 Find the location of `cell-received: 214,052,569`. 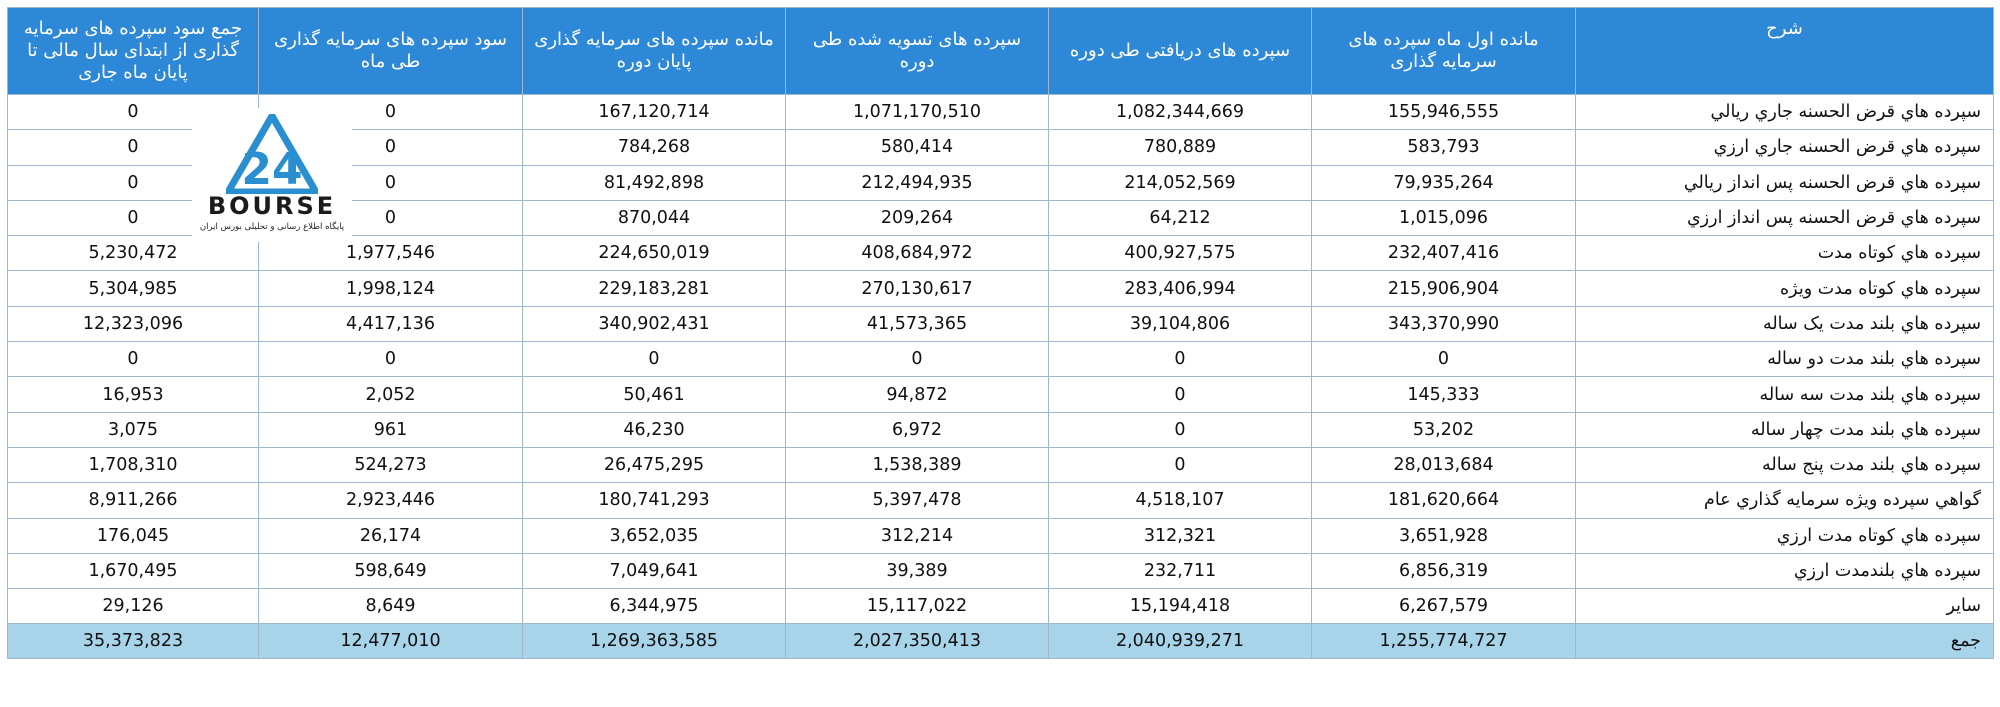

cell-received: 214,052,569 is located at coordinates (1180, 182).